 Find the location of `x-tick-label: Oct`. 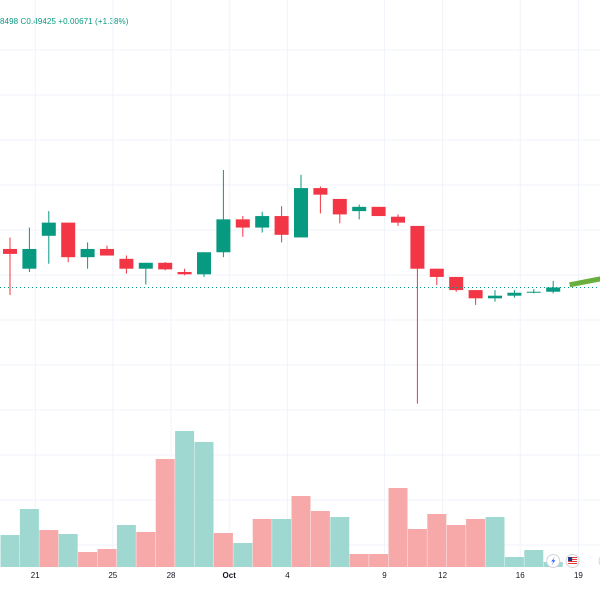

x-tick-label: Oct is located at coordinates (230, 575).